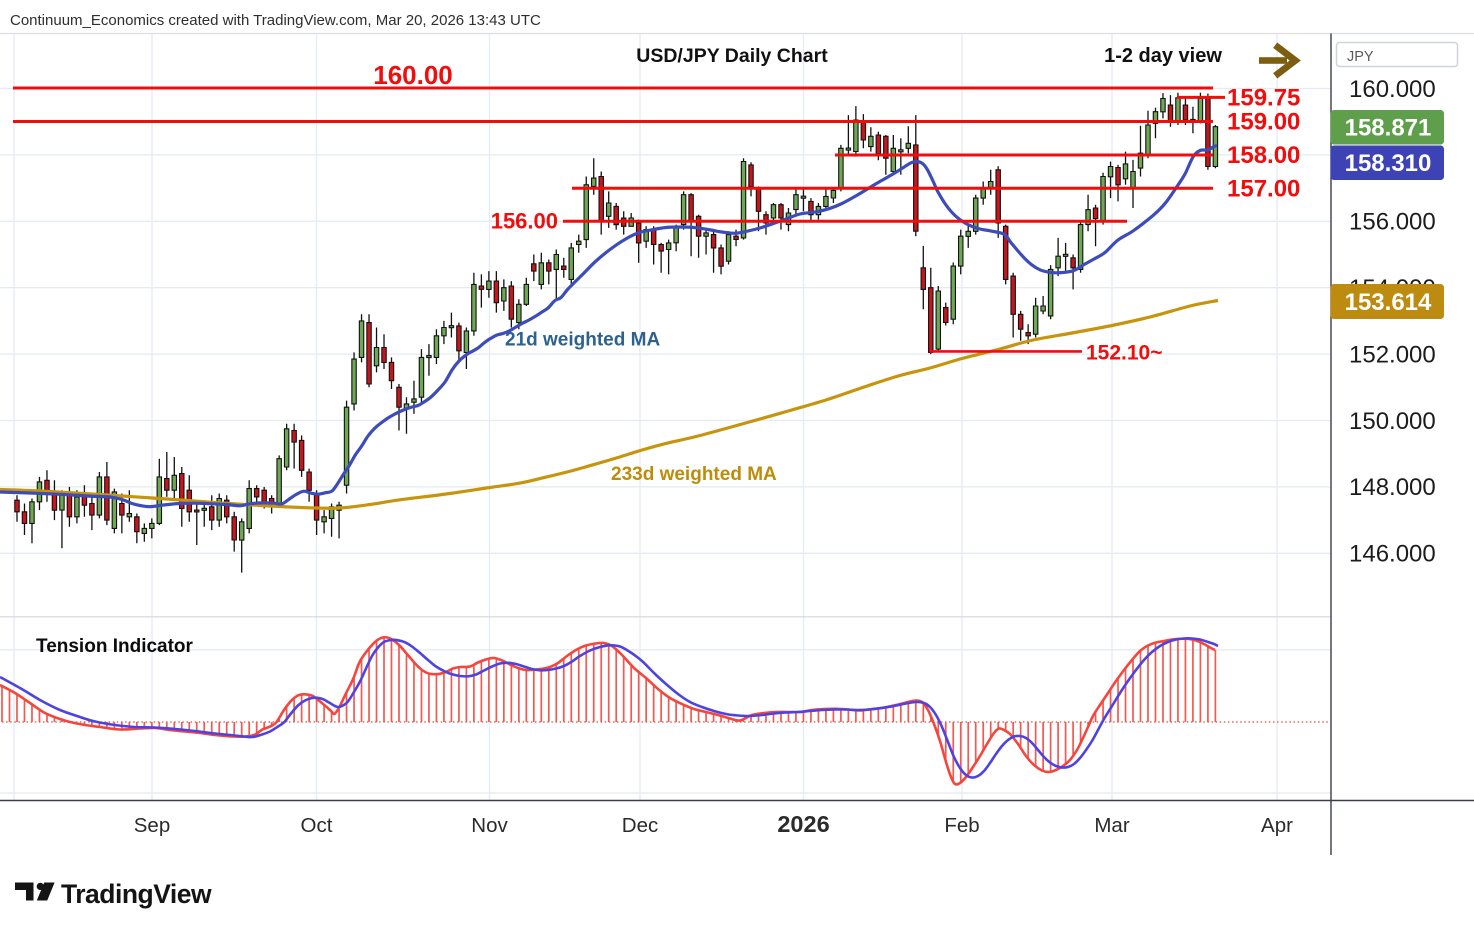 The height and width of the screenshot is (930, 1474). What do you see at coordinates (1360, 57) in the screenshot?
I see `svg-text: JPY` at bounding box center [1360, 57].